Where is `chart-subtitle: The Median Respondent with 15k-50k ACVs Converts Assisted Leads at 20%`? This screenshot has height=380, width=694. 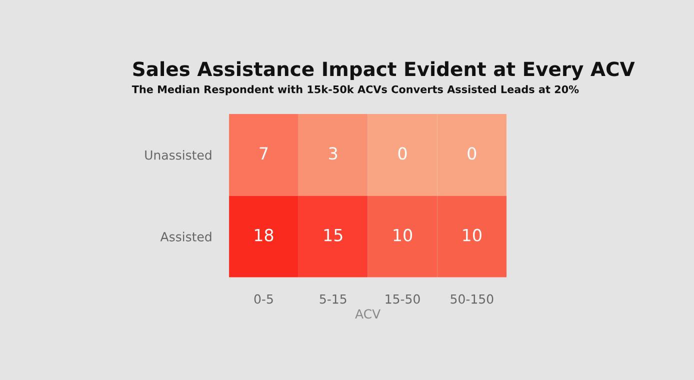 chart-subtitle: The Median Respondent with 15k-50k ACVs Converts Assisted Leads at 20% is located at coordinates (355, 90).